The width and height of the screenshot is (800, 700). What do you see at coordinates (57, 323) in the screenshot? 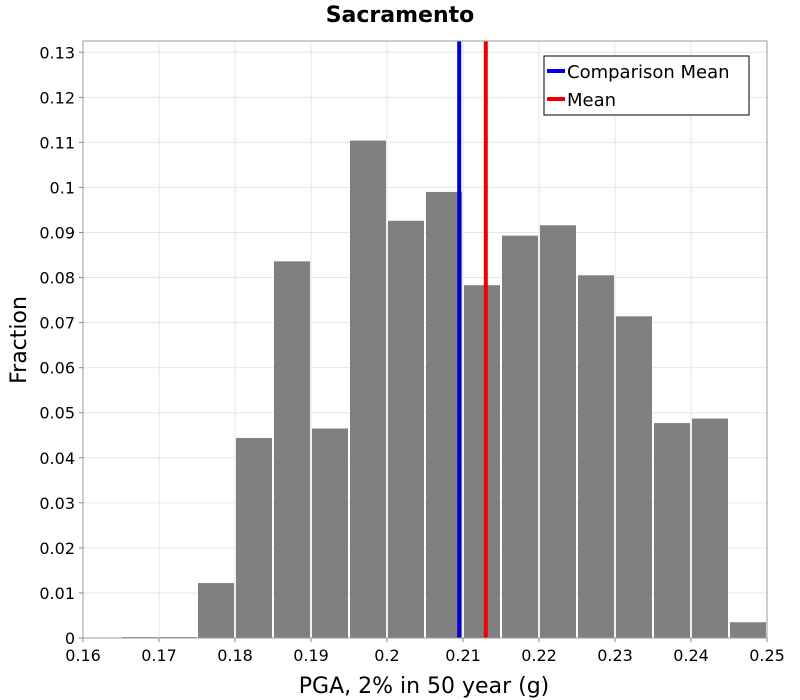
I see `y-tick-label: 0.07` at bounding box center [57, 323].